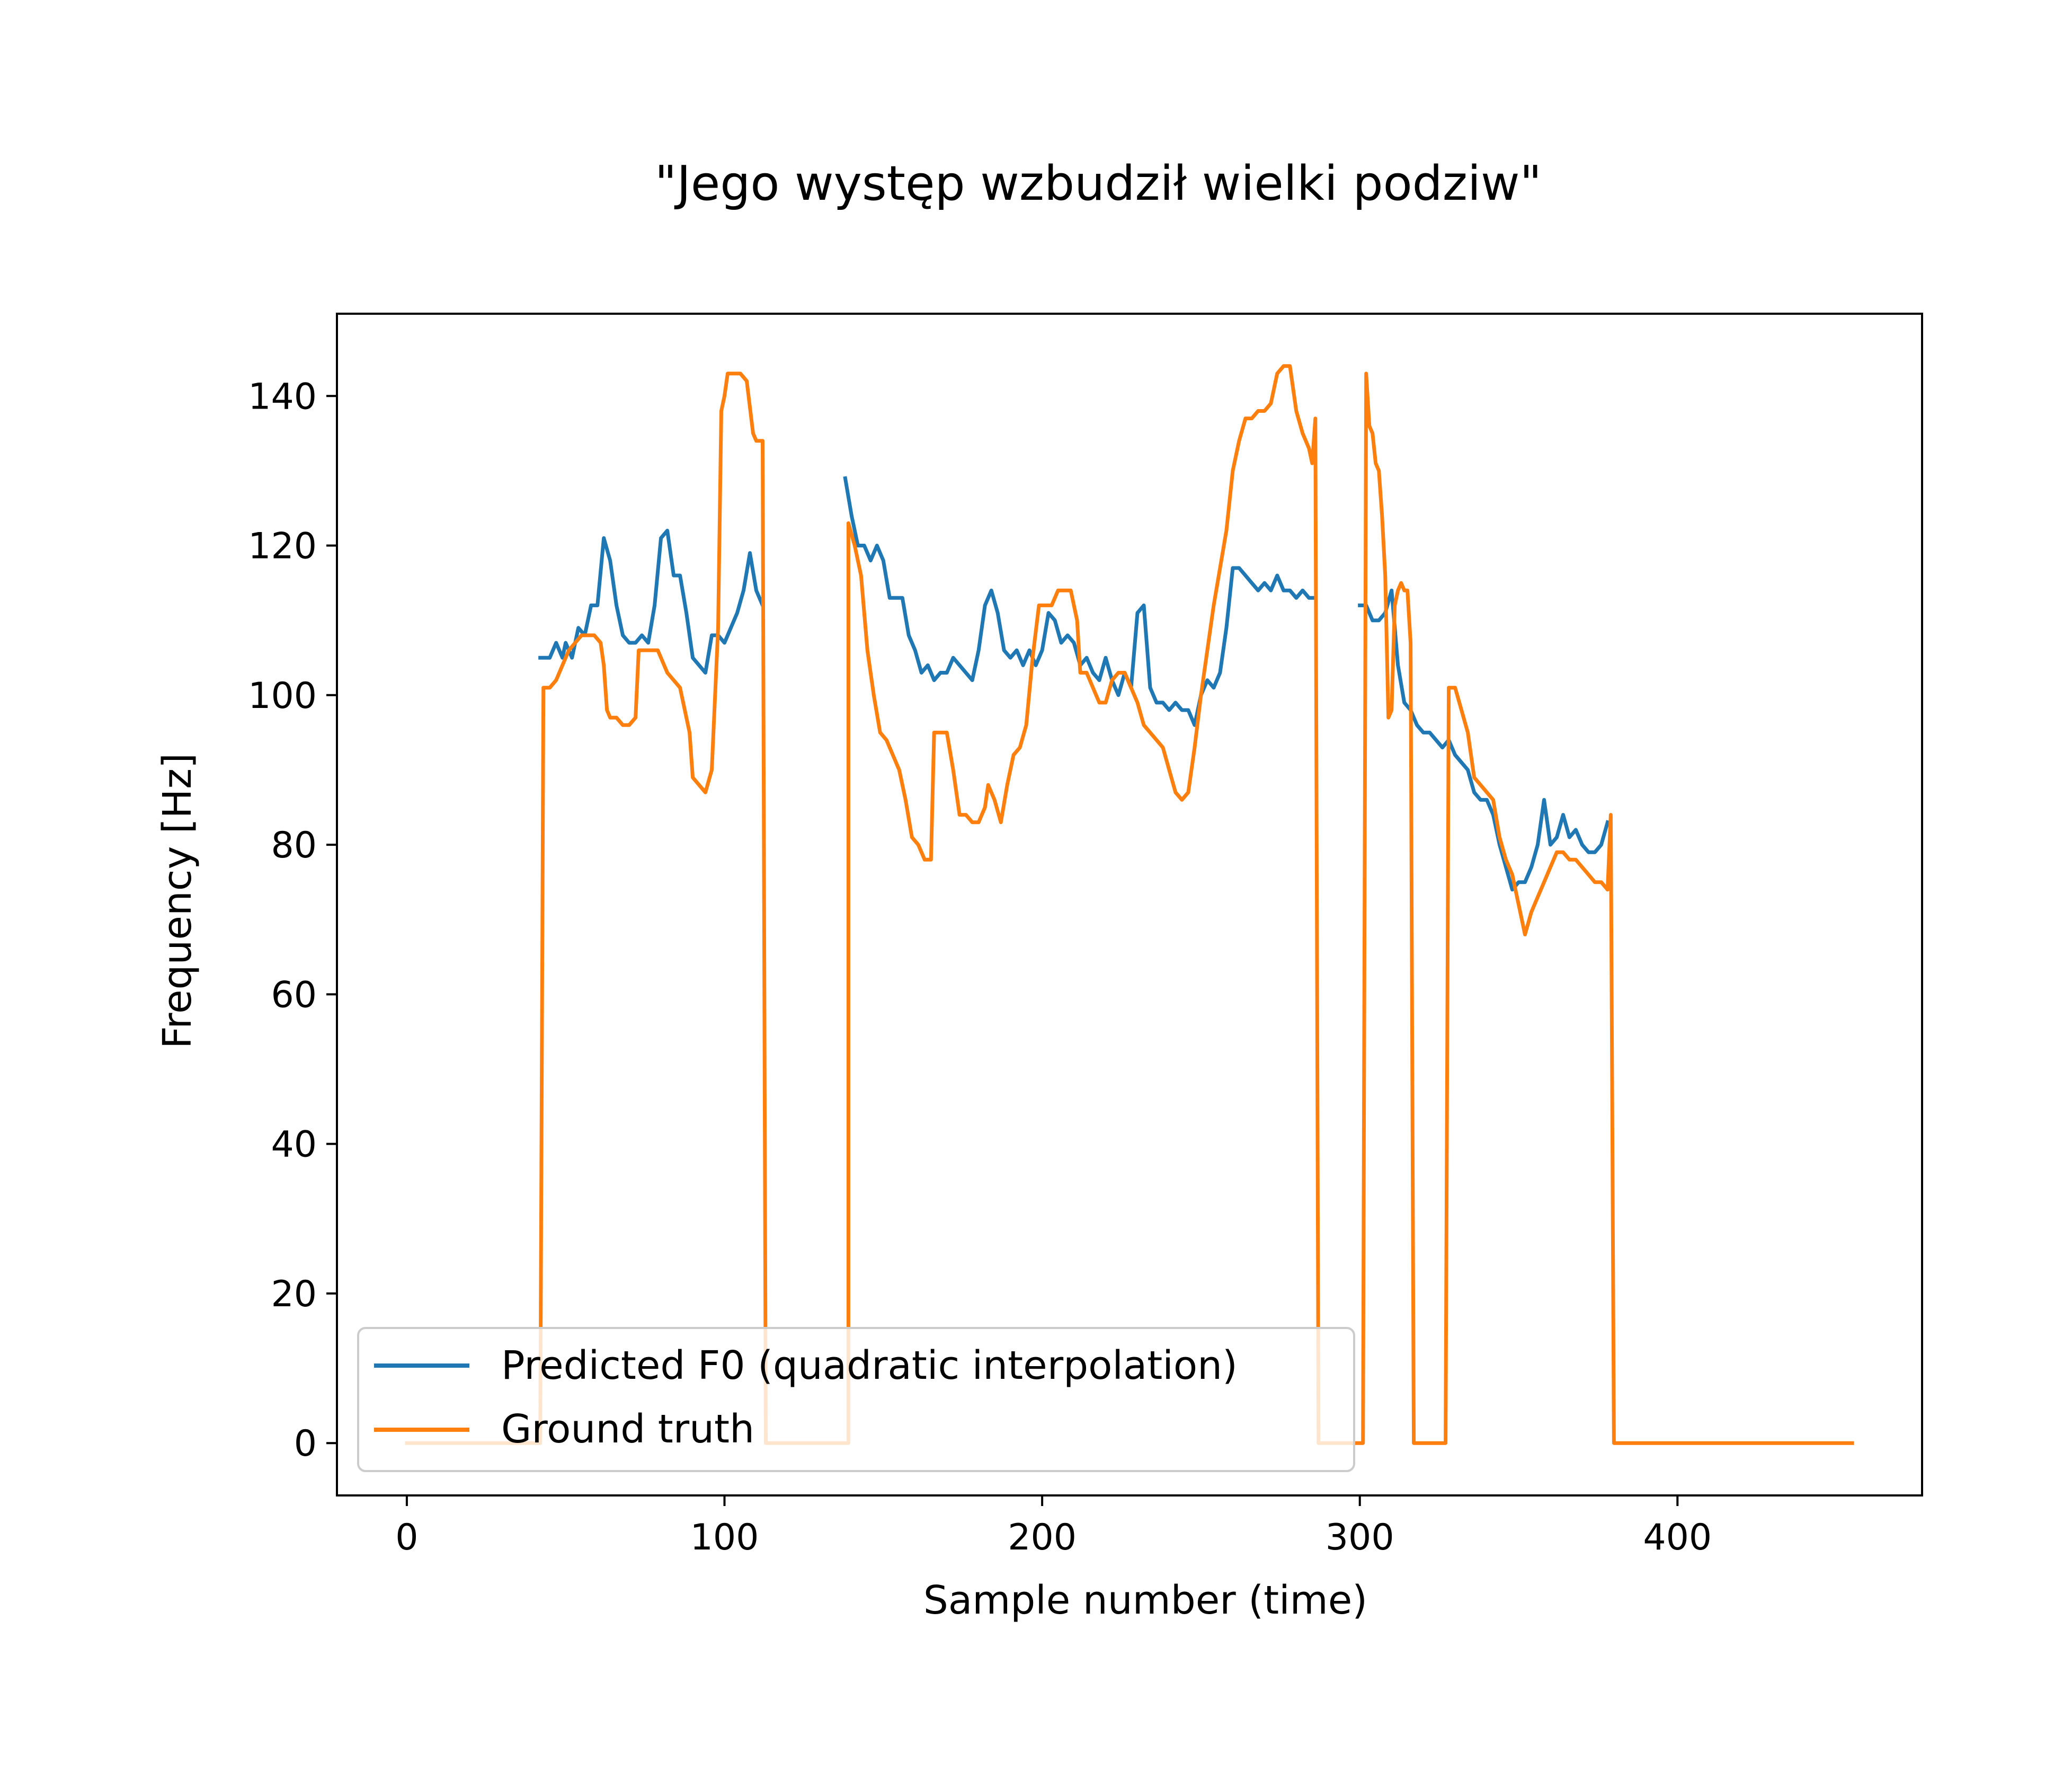  I want to click on x-tick-label: 0, so click(406, 1537).